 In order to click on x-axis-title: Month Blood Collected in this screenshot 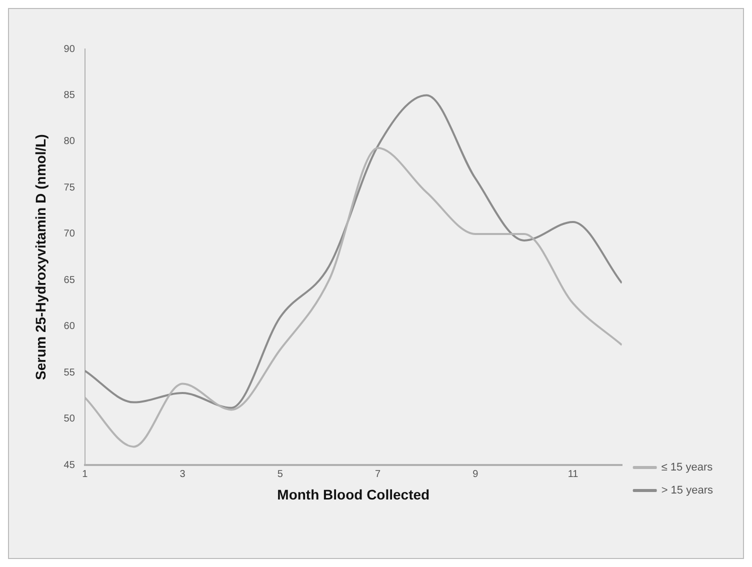, I will do `click(353, 494)`.